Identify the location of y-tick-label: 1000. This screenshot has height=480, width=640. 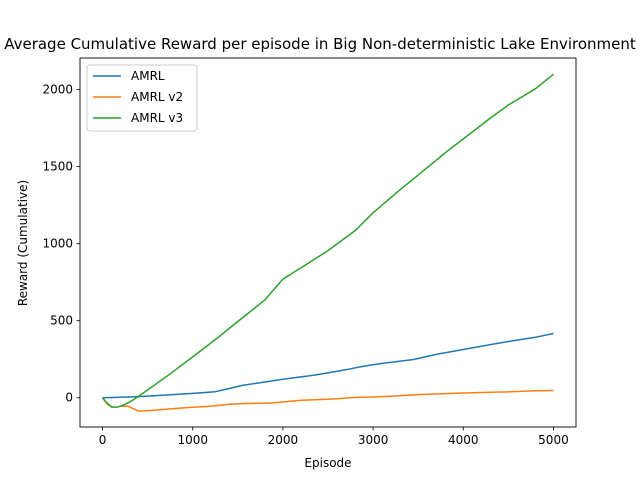
(57, 244).